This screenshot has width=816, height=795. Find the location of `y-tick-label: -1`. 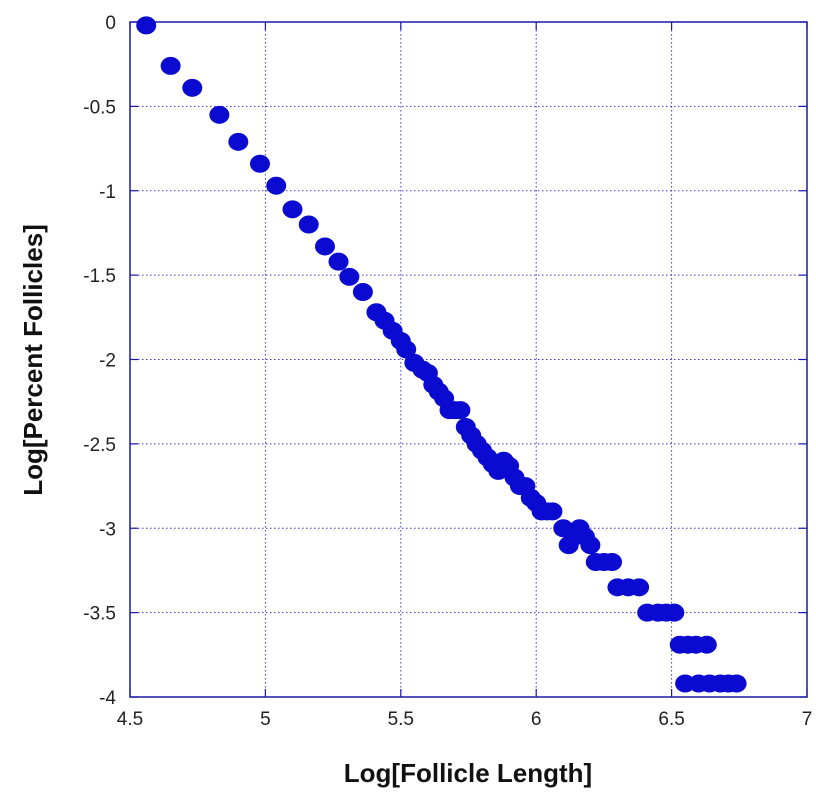

y-tick-label: -1 is located at coordinates (107, 192).